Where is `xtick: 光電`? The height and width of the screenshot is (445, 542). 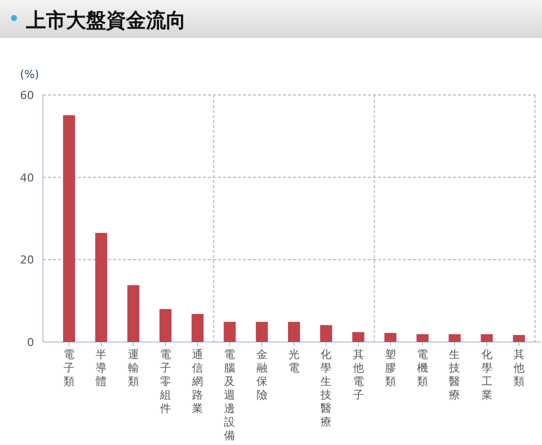
xtick: 光電 is located at coordinates (294, 361).